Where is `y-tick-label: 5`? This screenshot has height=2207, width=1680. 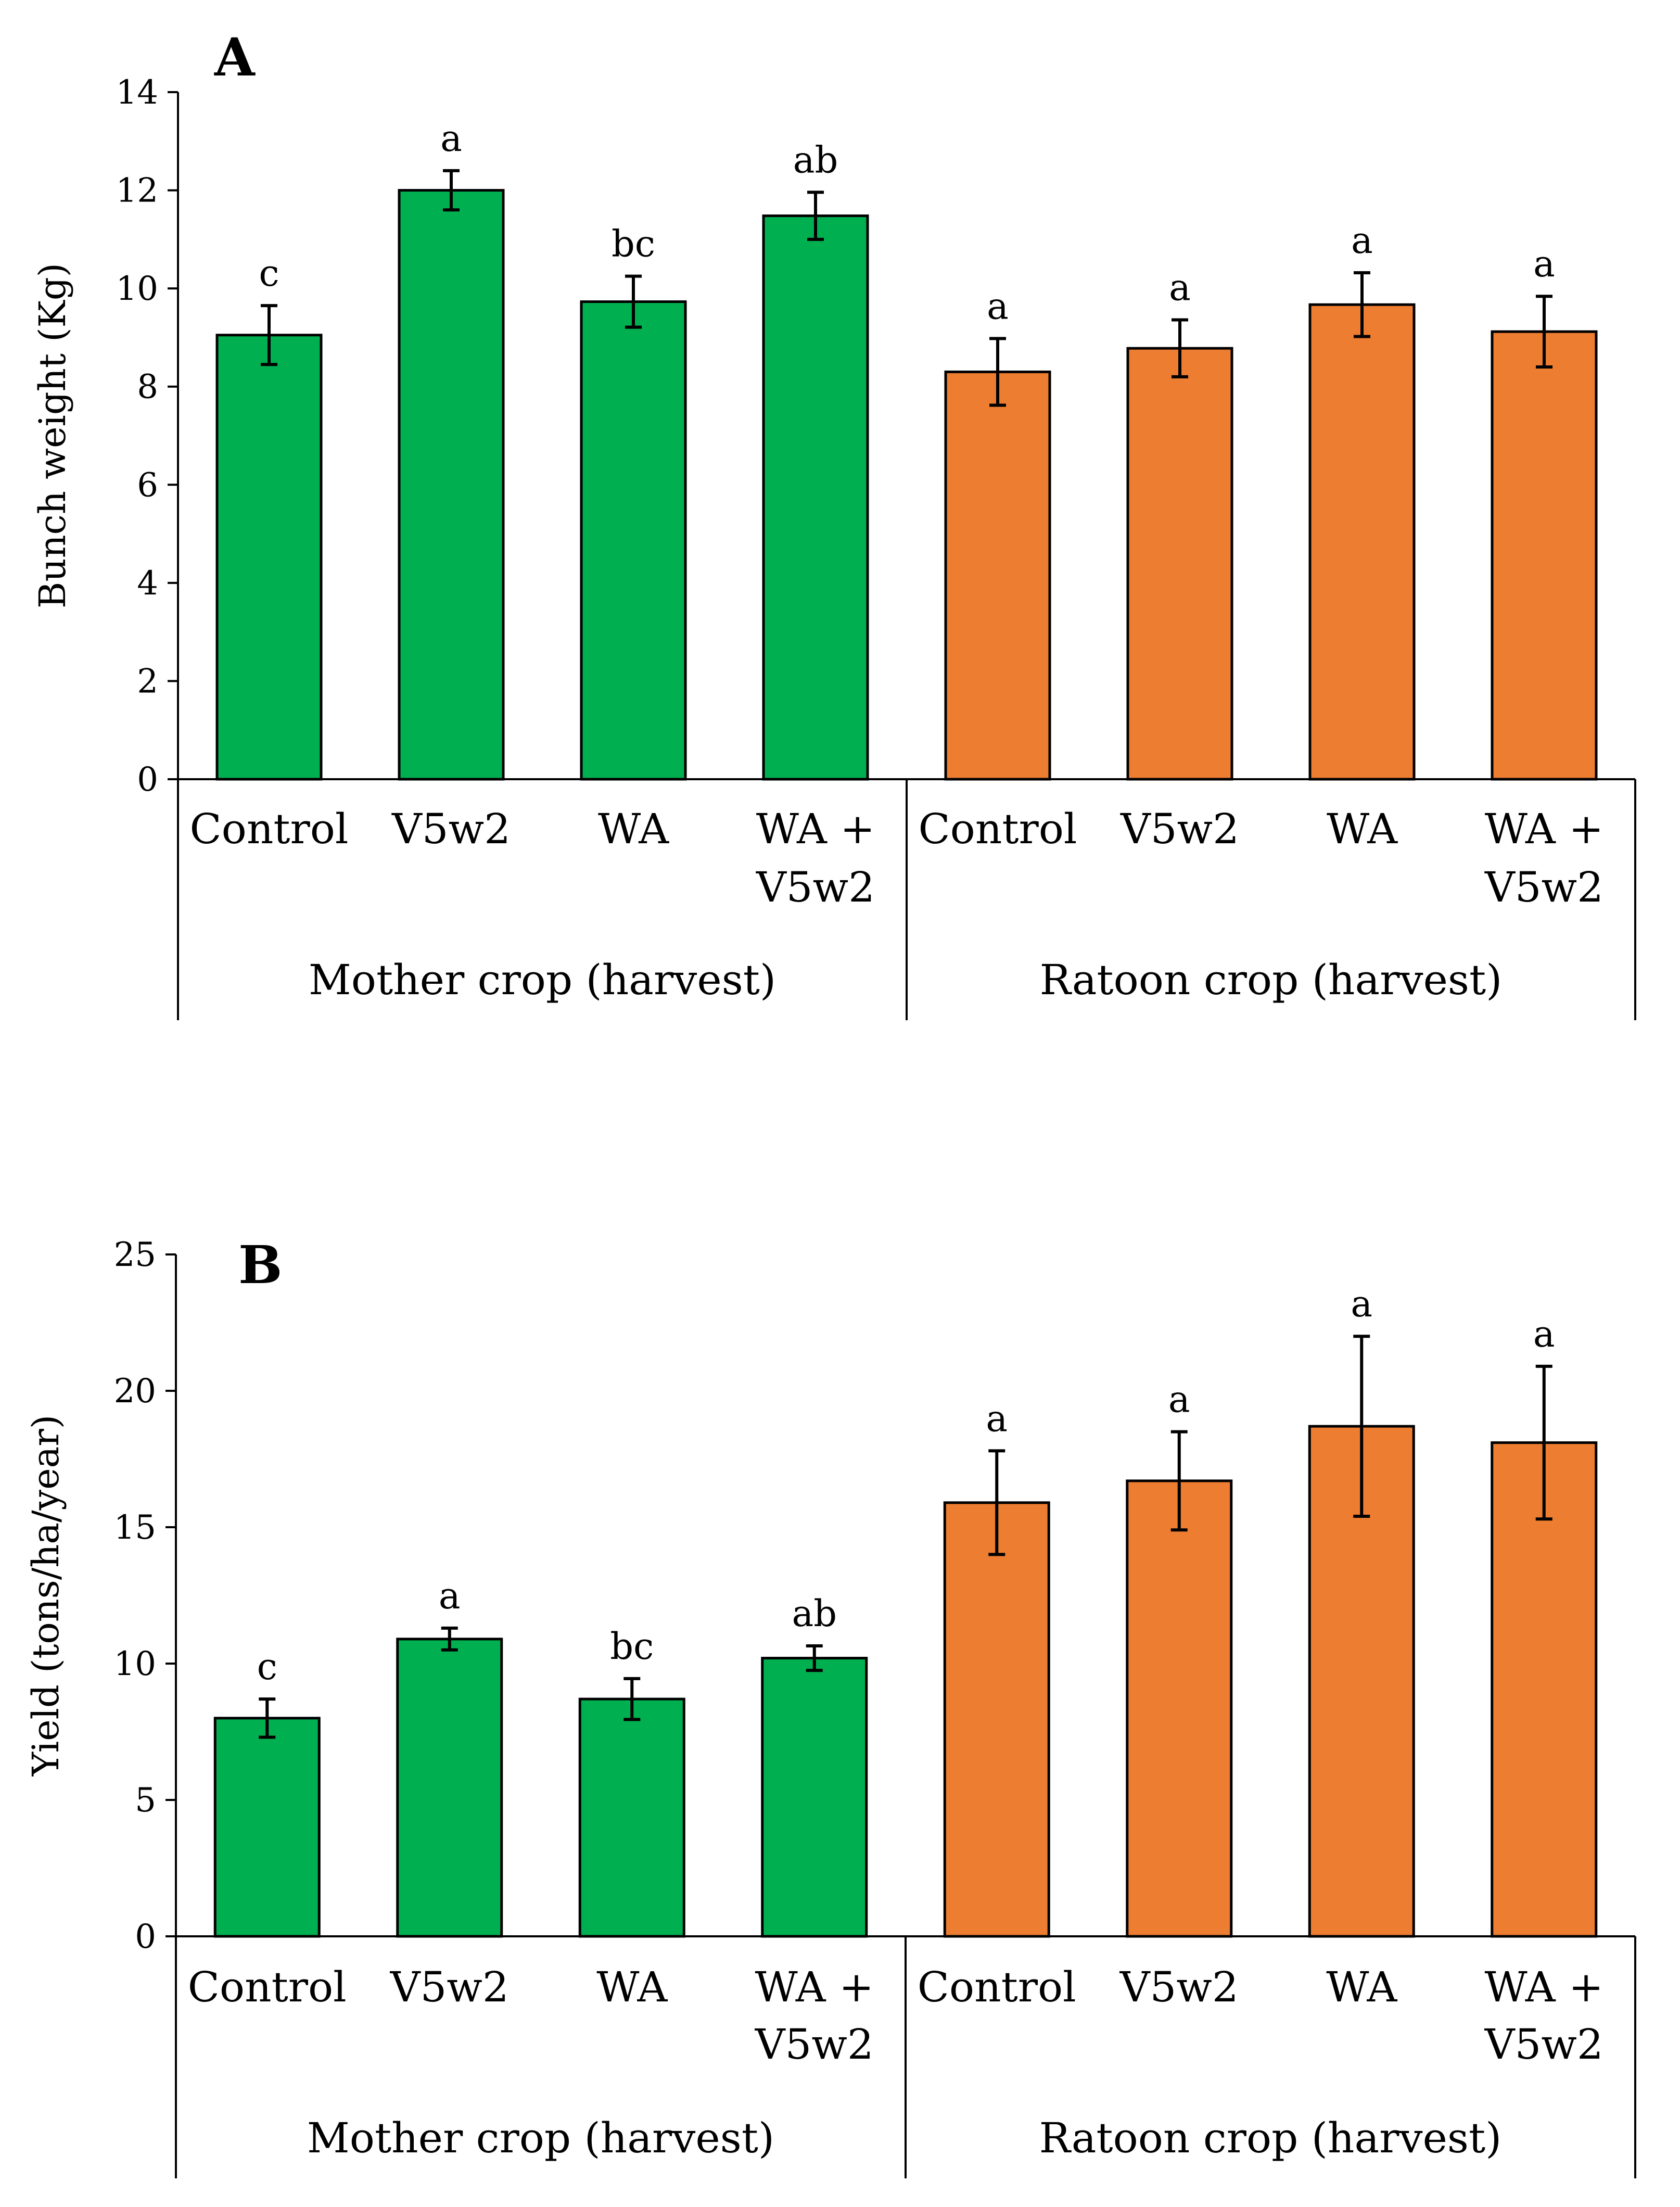 y-tick-label: 5 is located at coordinates (146, 1800).